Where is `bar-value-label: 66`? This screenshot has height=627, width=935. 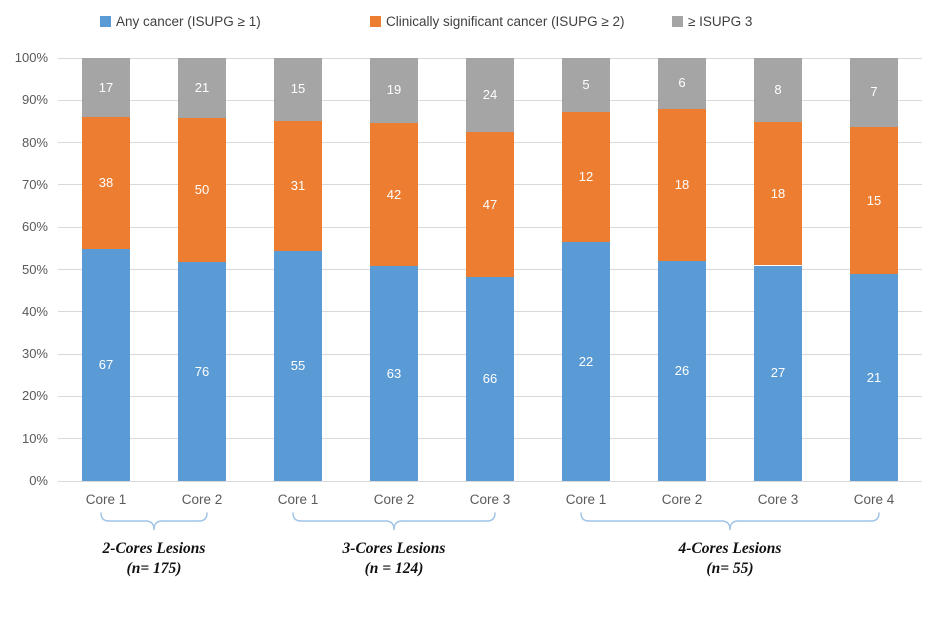 bar-value-label: 66 is located at coordinates (490, 379).